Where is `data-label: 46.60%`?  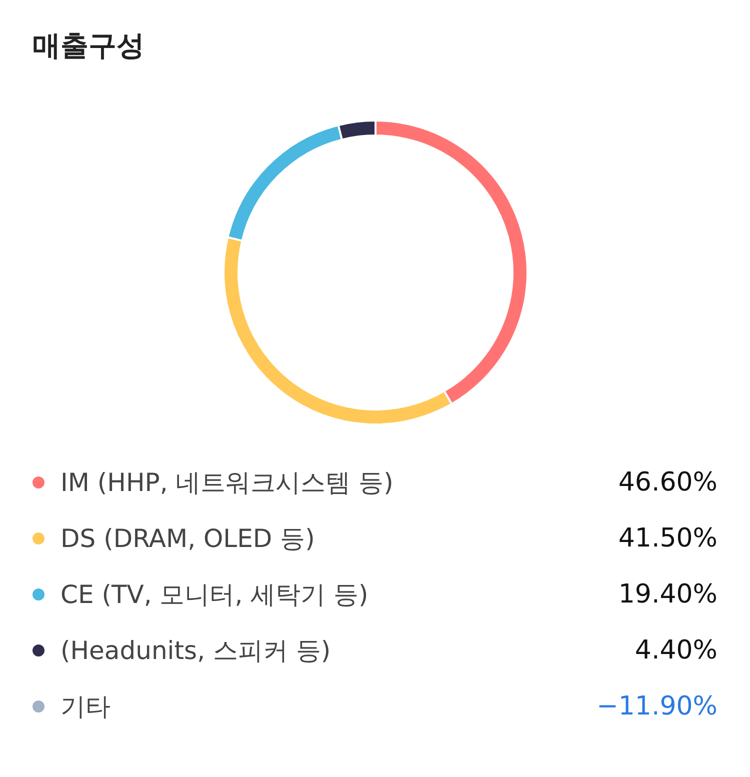 data-label: 46.60% is located at coordinates (668, 483).